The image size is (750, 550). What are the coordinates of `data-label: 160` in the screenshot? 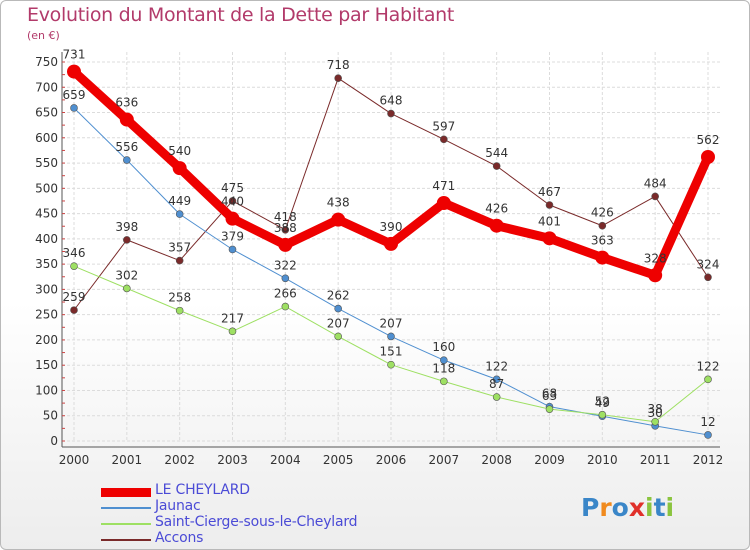 It's located at (443, 347).